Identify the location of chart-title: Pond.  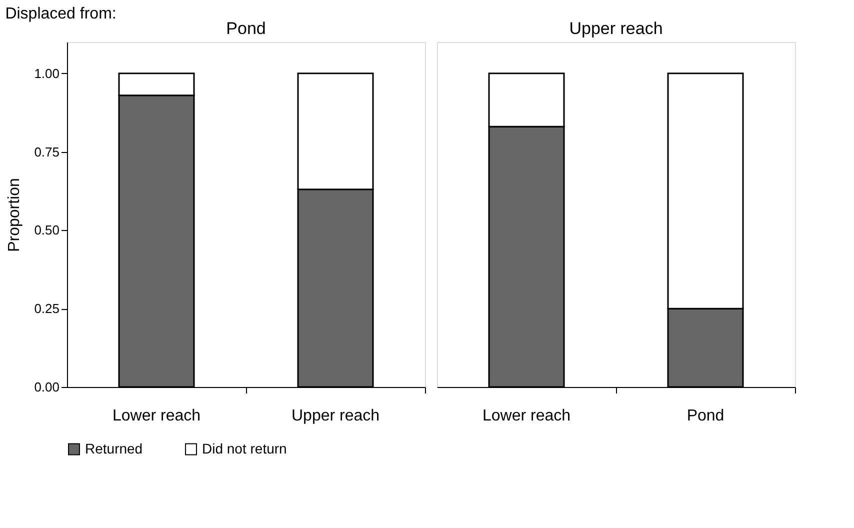
(246, 28).